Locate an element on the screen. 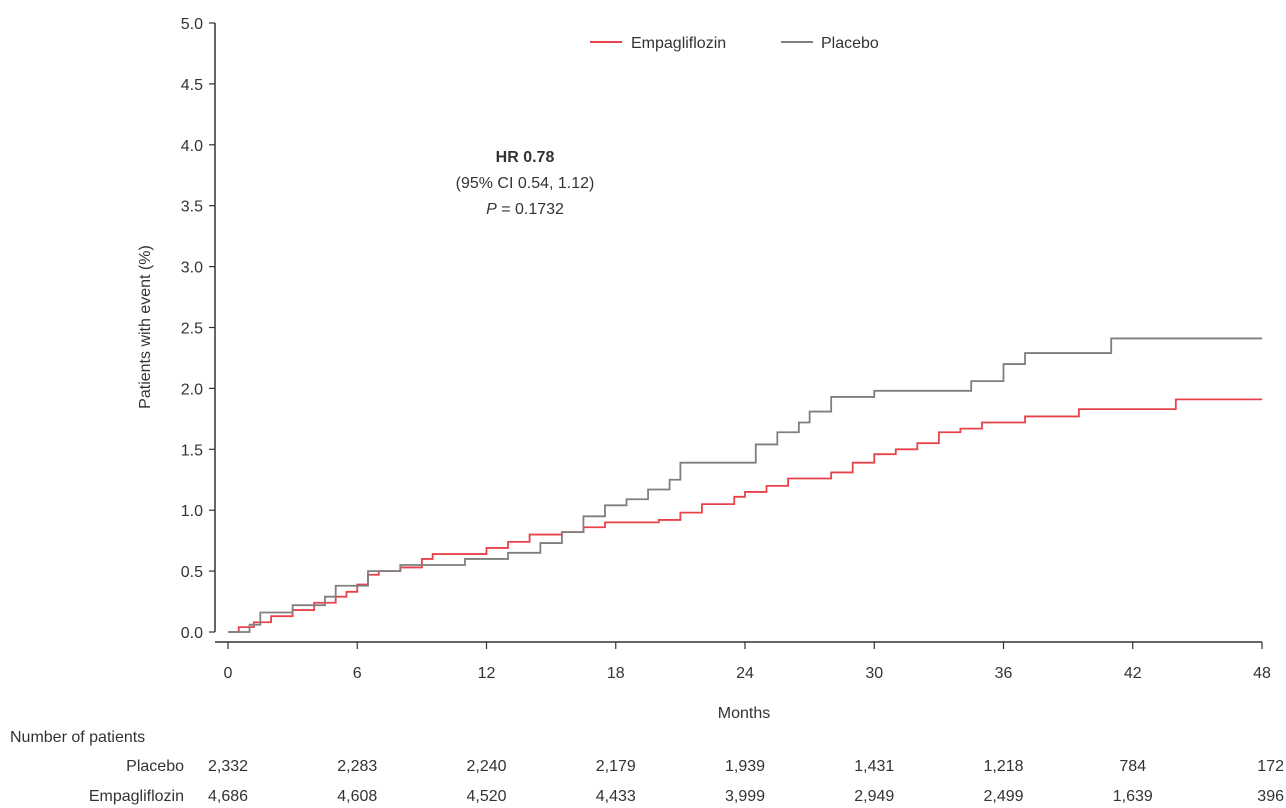 Image resolution: width=1286 pixels, height=808 pixels. p-value-symbol: P is located at coordinates (491, 209).